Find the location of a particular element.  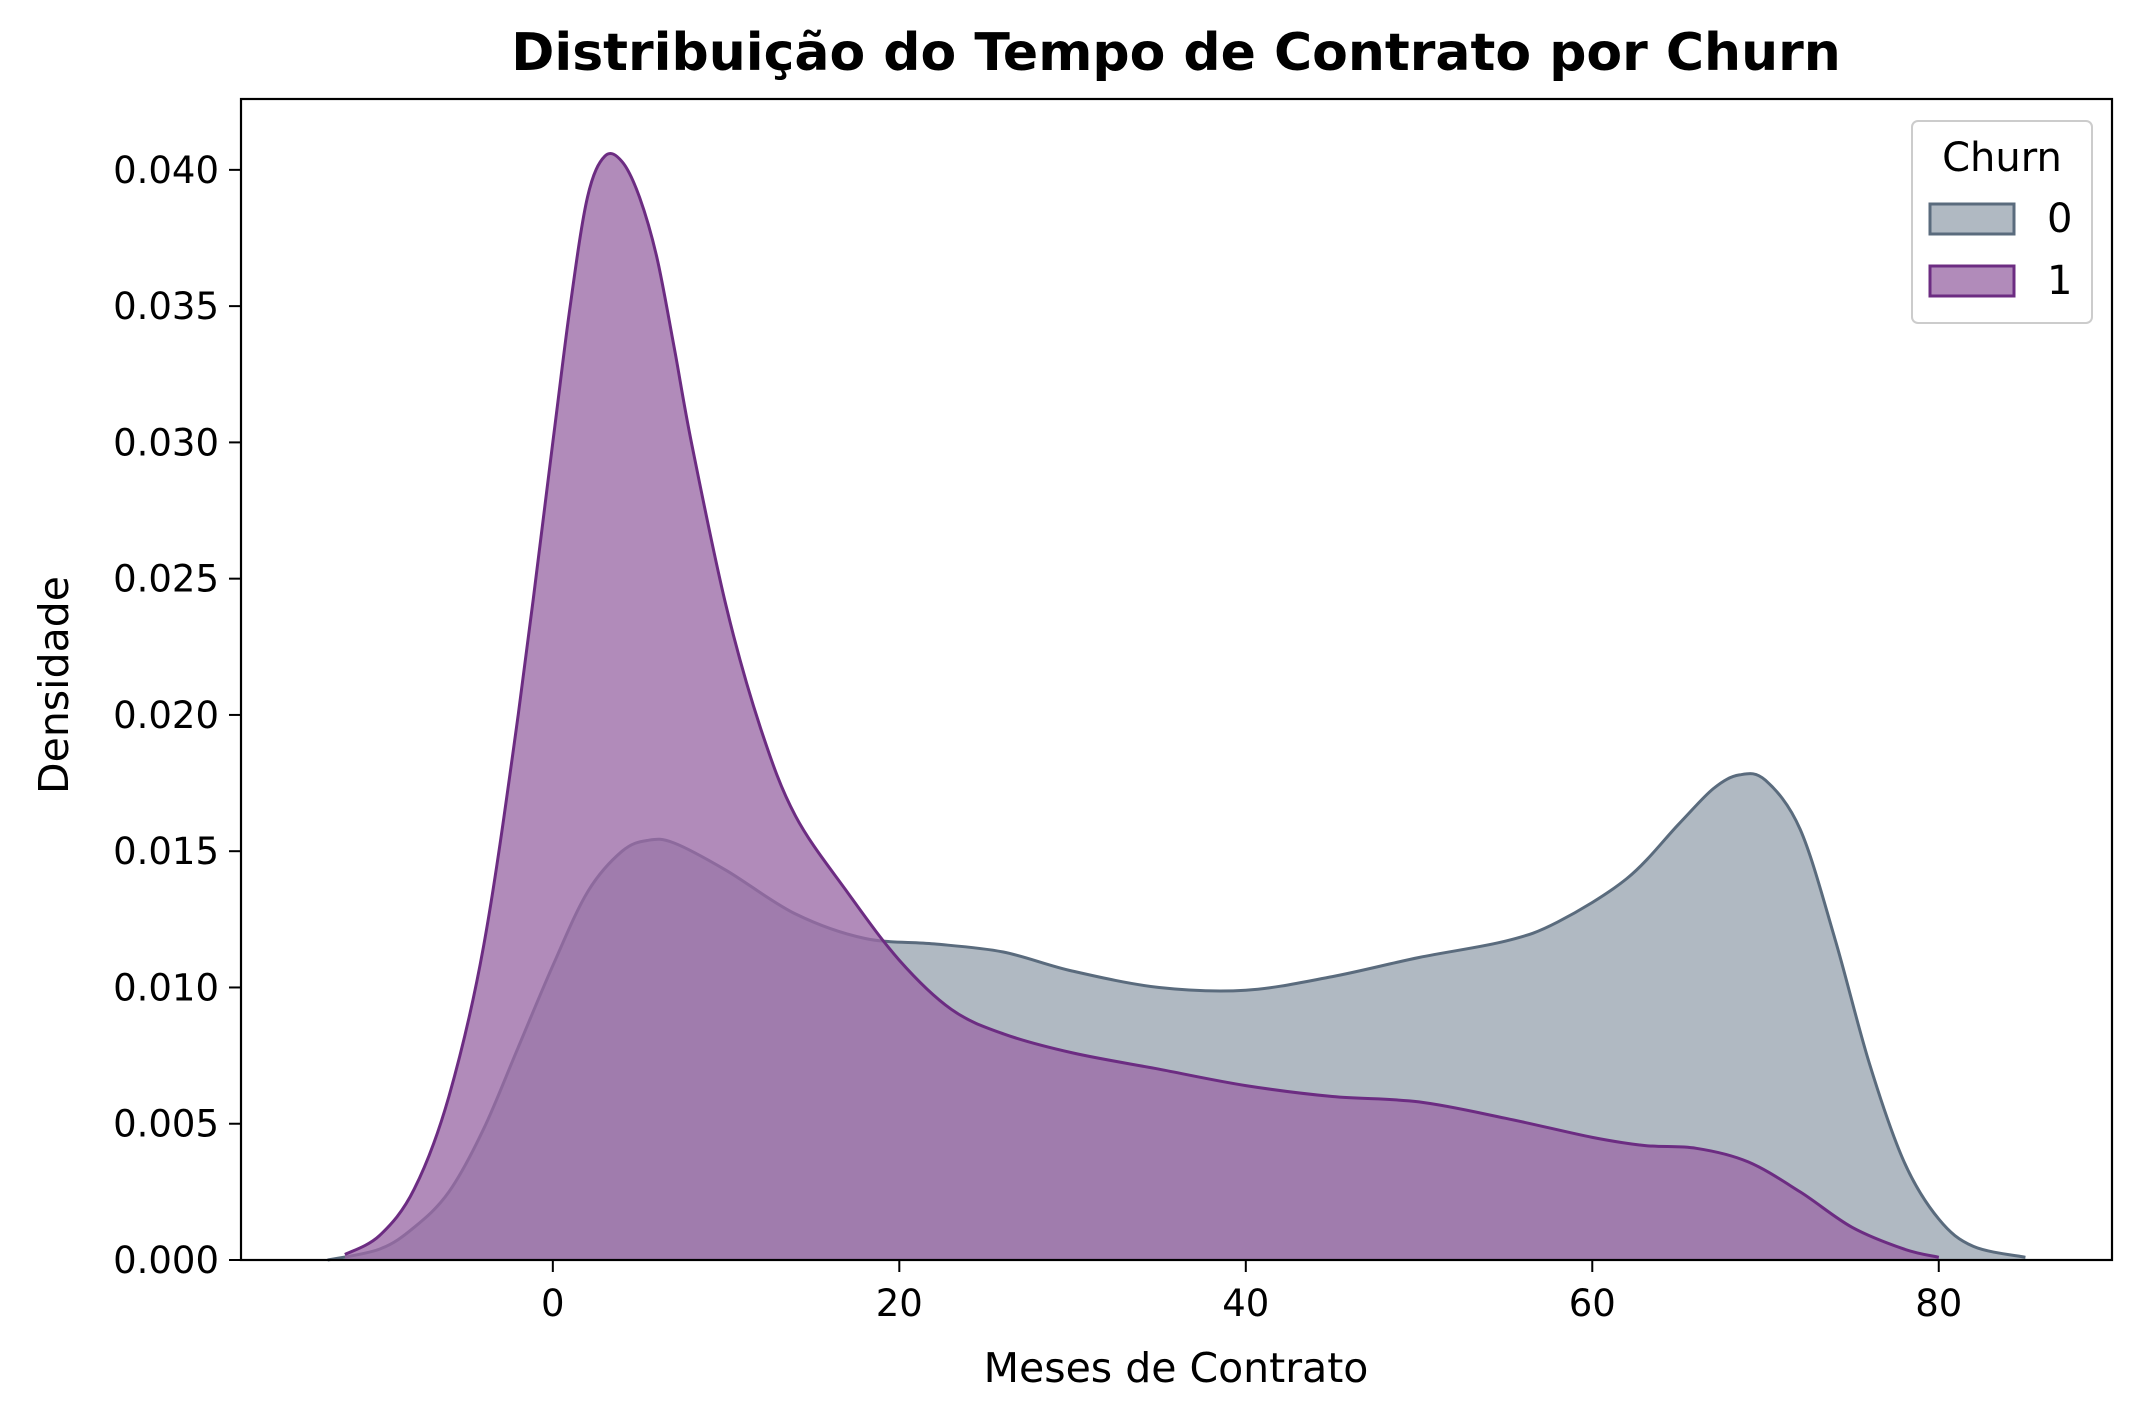

y-tick-label: 0.005 is located at coordinates (166, 1124).